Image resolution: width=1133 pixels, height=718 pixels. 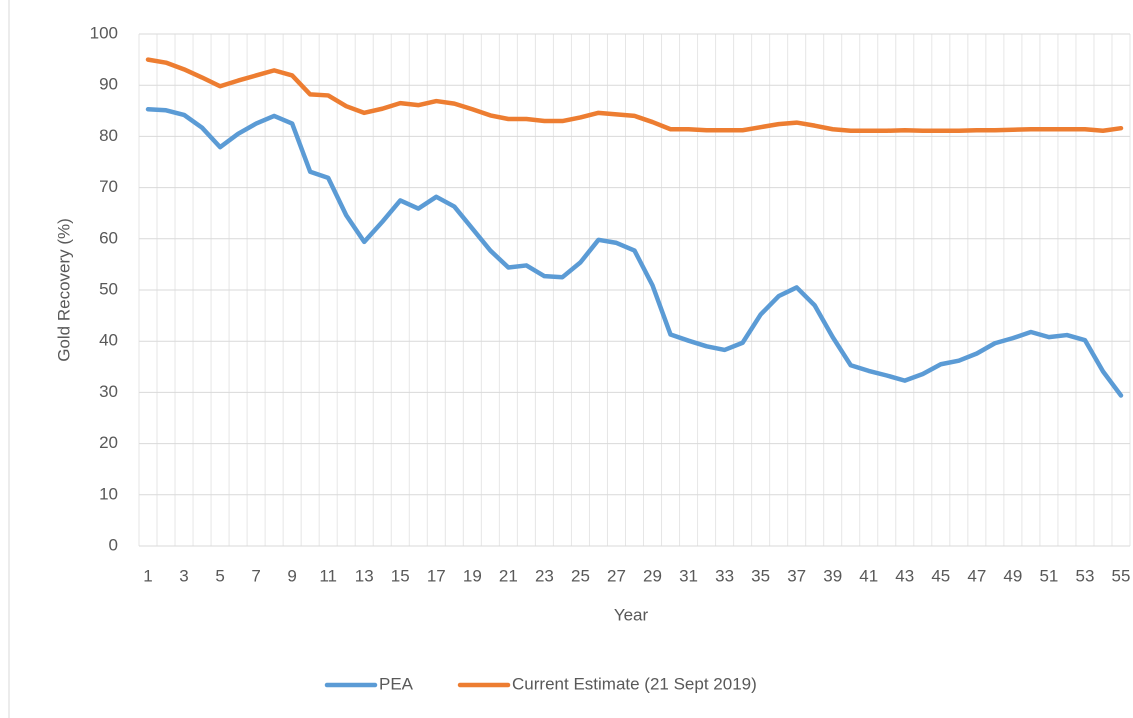 I want to click on x-tick-label: 33, so click(x=724, y=575).